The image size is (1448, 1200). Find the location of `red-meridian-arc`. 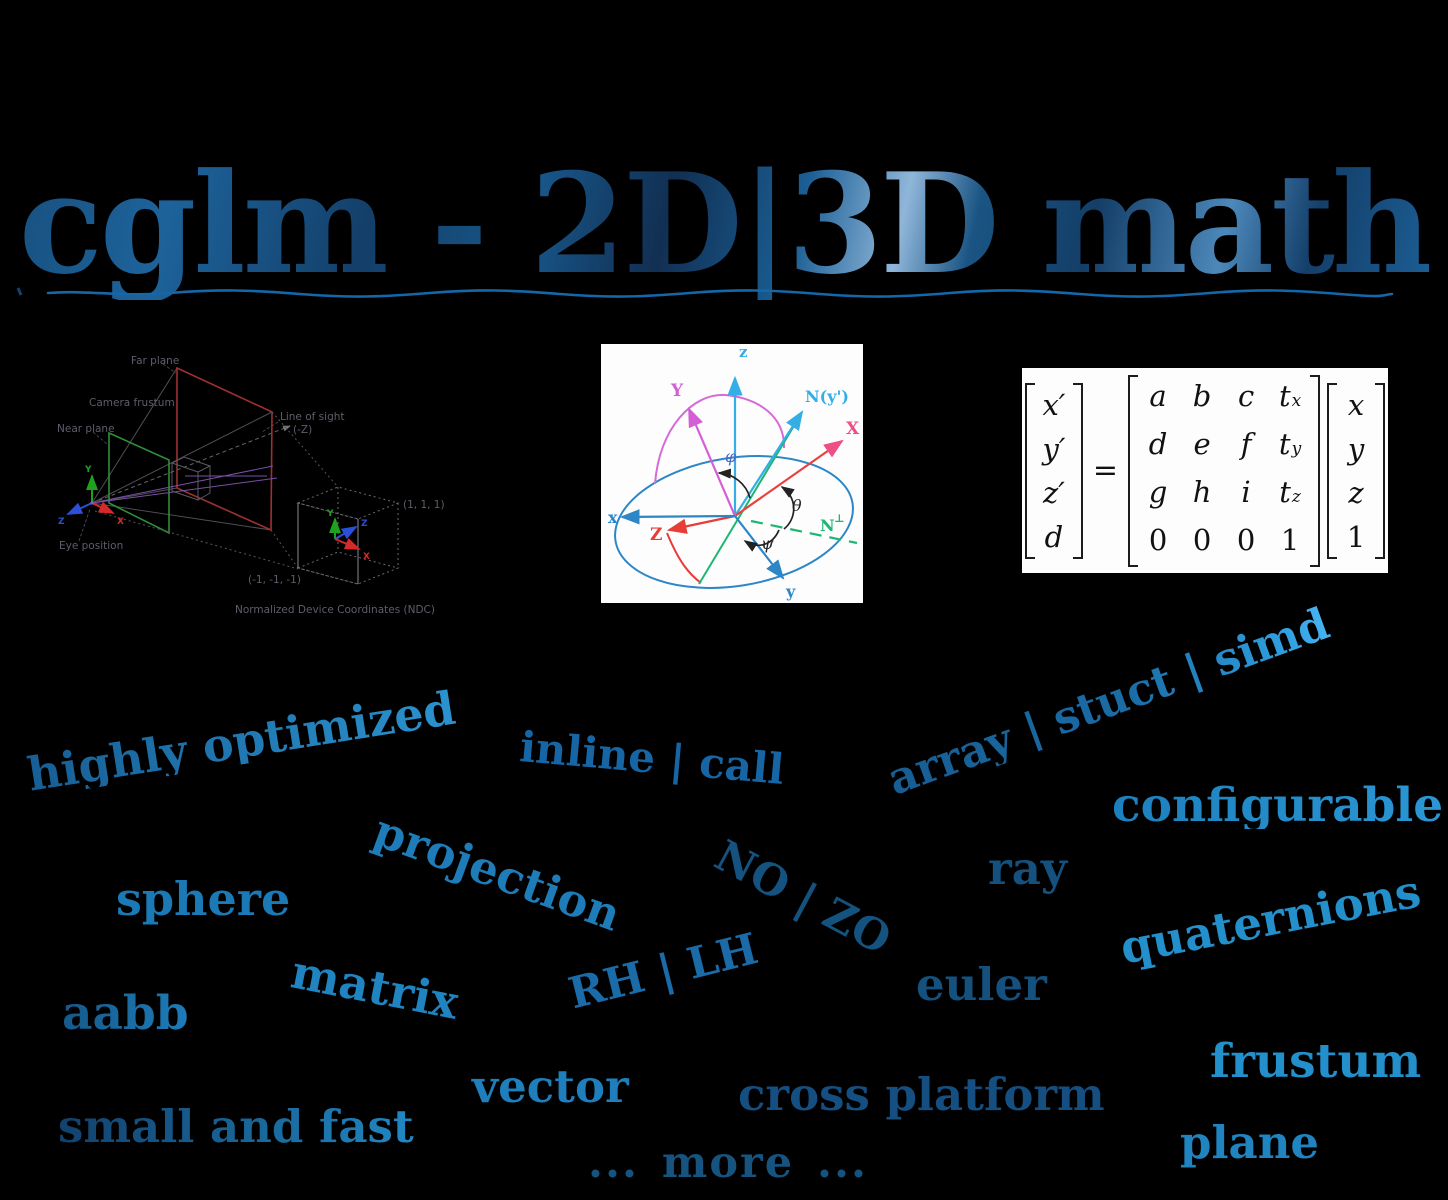

red-meridian-arc is located at coordinates (684, 558).